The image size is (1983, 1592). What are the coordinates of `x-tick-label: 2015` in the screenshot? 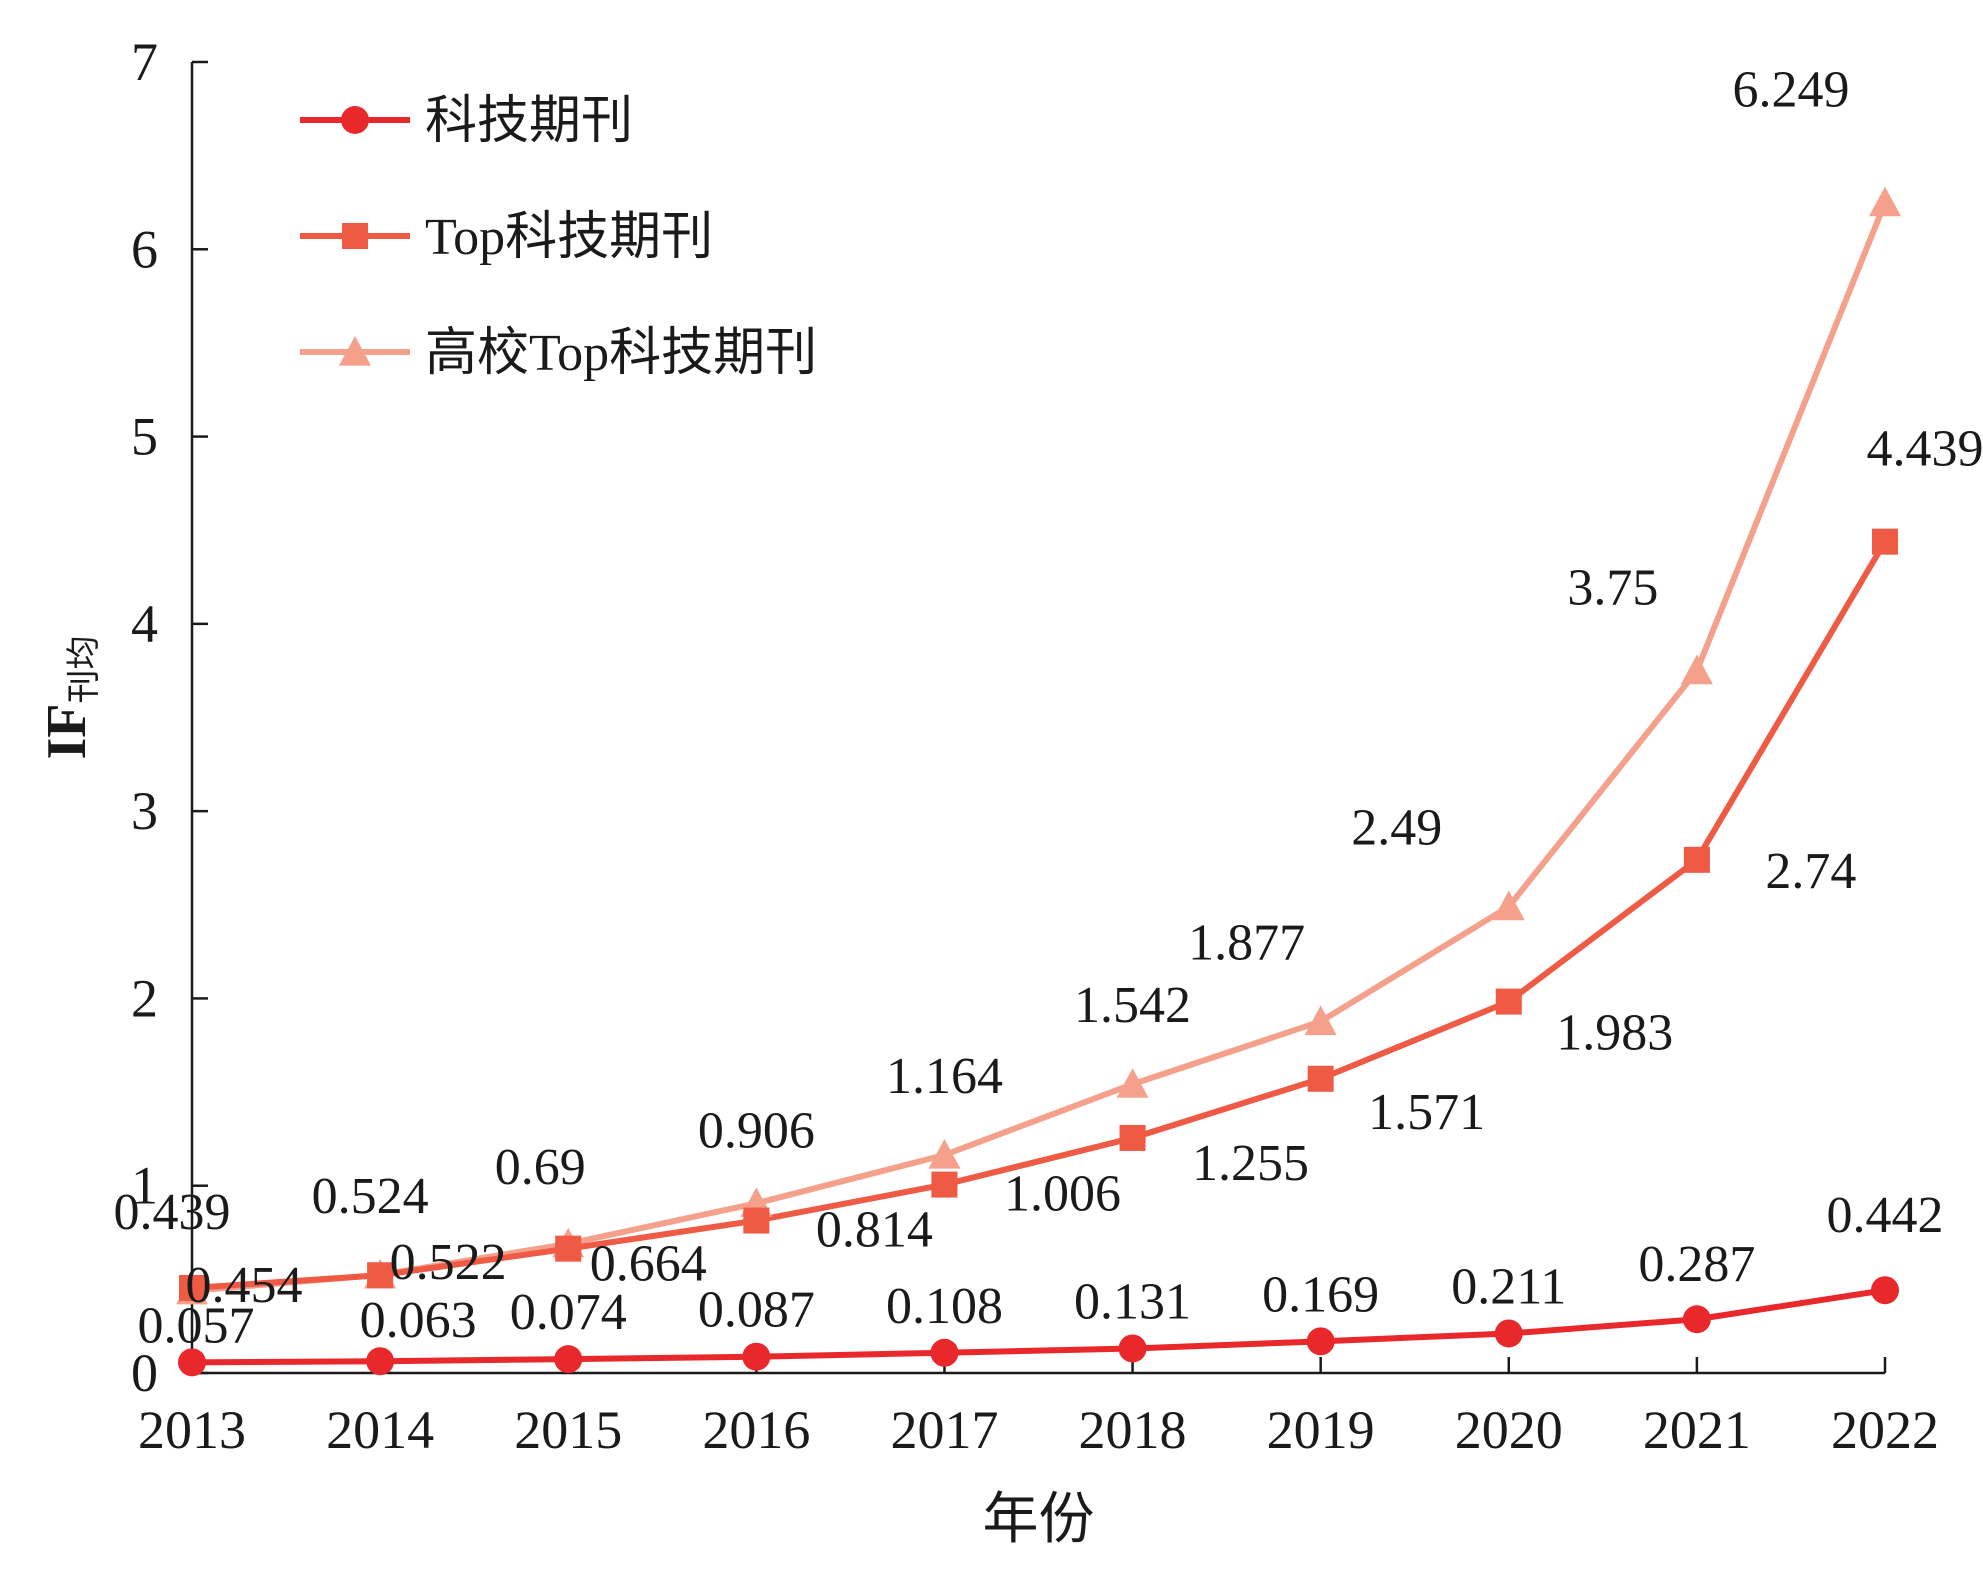 It's located at (568, 1430).